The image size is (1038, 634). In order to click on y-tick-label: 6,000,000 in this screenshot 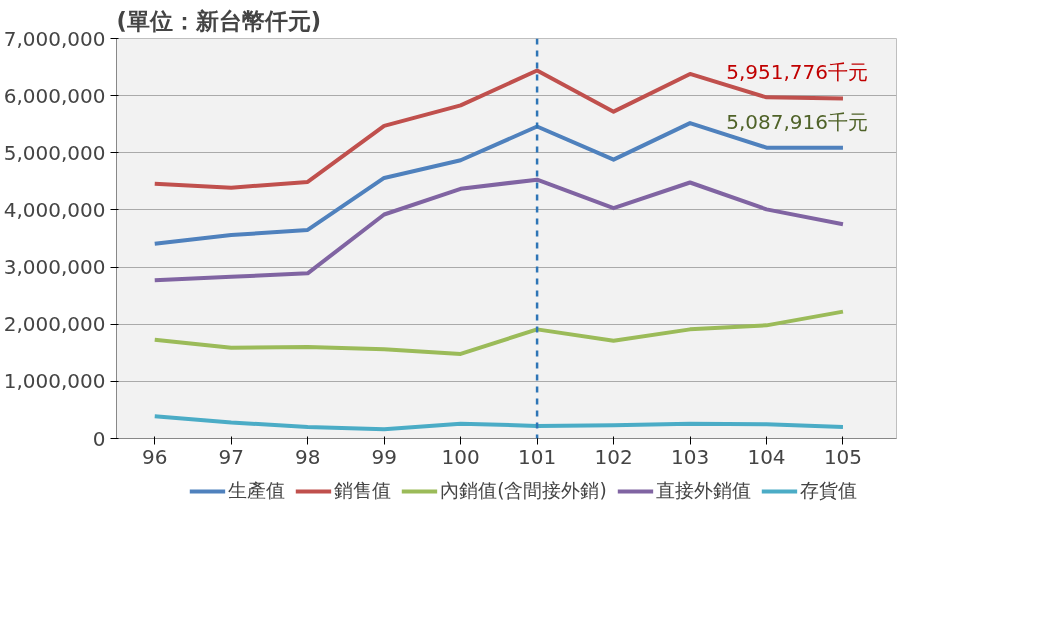, I will do `click(54, 95)`.